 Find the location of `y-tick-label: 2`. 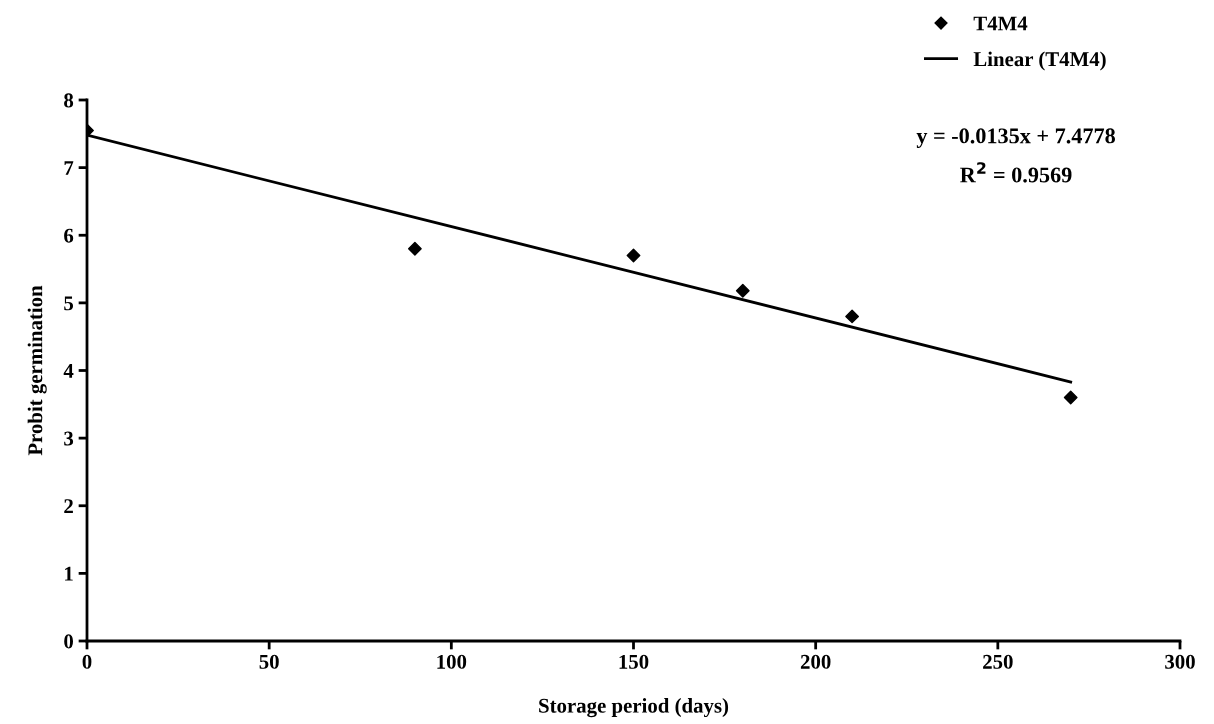

y-tick-label: 2 is located at coordinates (68, 506).